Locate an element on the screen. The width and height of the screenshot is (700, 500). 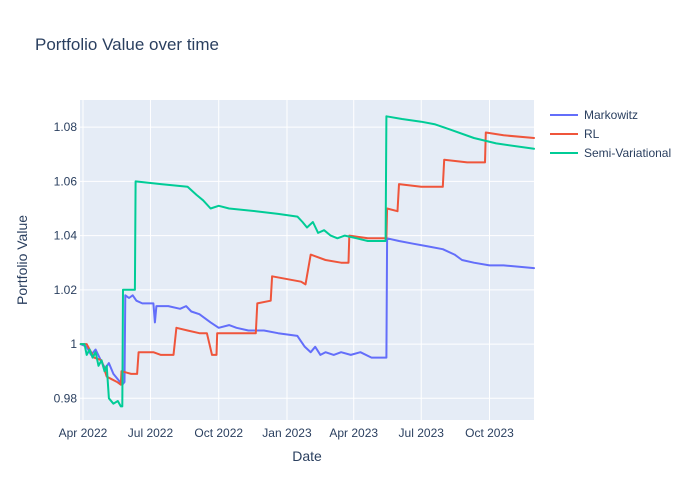
x-tick-label: Oct 2023 is located at coordinates (489, 433).